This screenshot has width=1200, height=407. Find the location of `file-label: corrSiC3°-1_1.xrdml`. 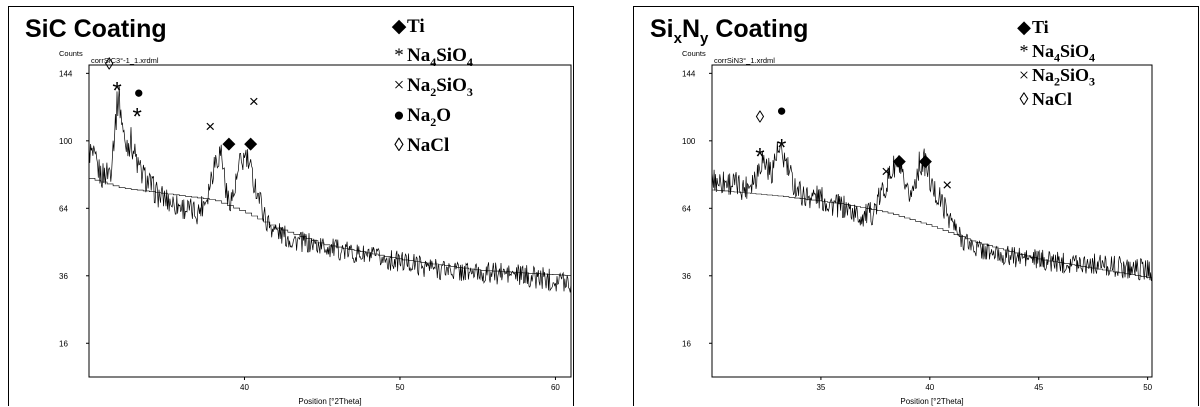

file-label: corrSiC3°-1_1.xrdml is located at coordinates (125, 60).